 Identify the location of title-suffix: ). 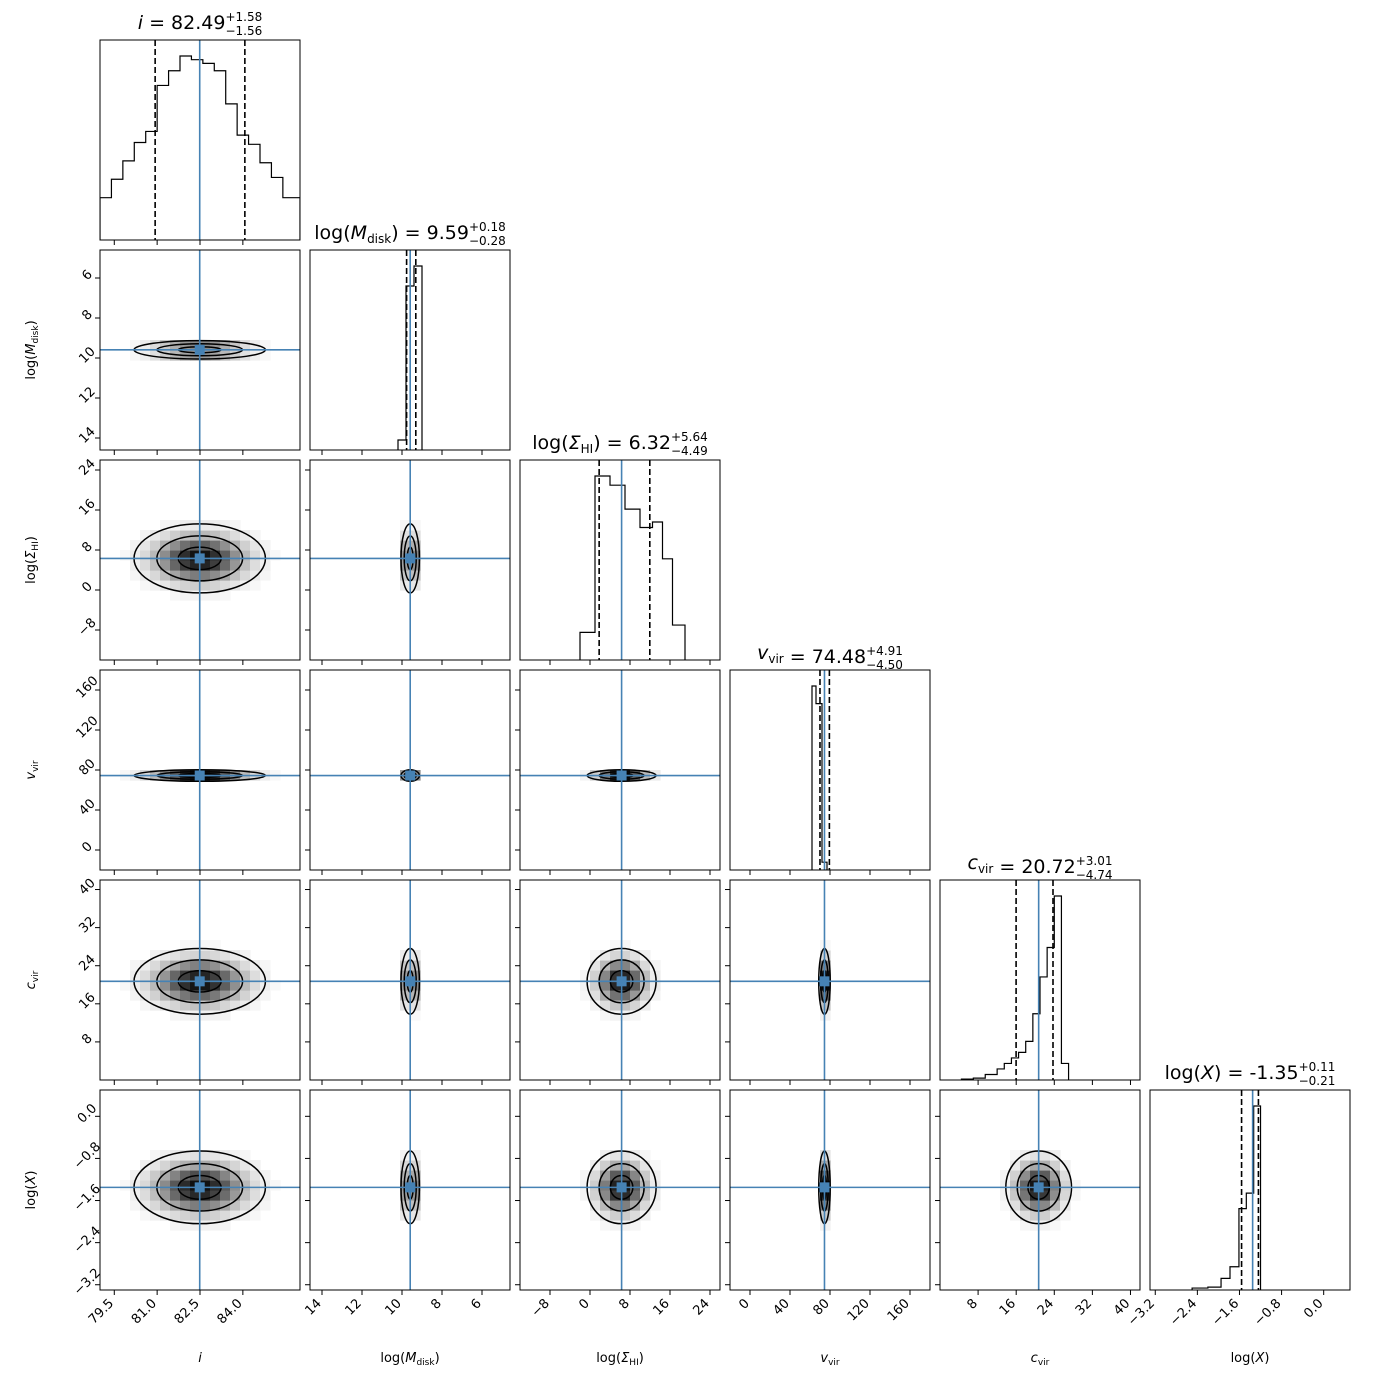
(596, 443).